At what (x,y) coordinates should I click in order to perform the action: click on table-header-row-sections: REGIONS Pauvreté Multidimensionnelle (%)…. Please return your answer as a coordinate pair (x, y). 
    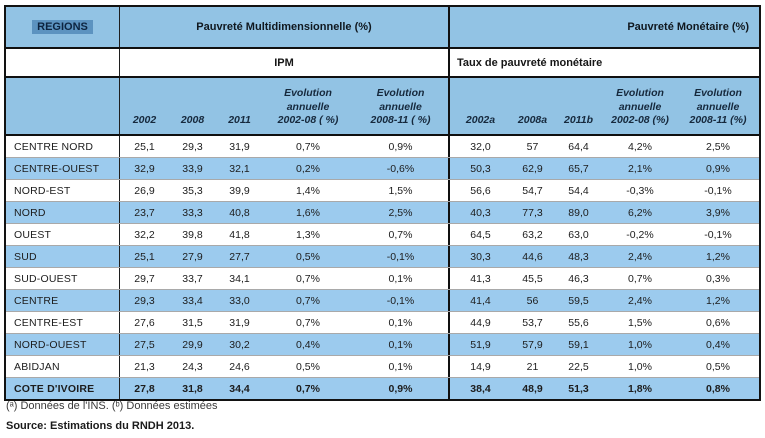
    Looking at the image, I should click on (382, 28).